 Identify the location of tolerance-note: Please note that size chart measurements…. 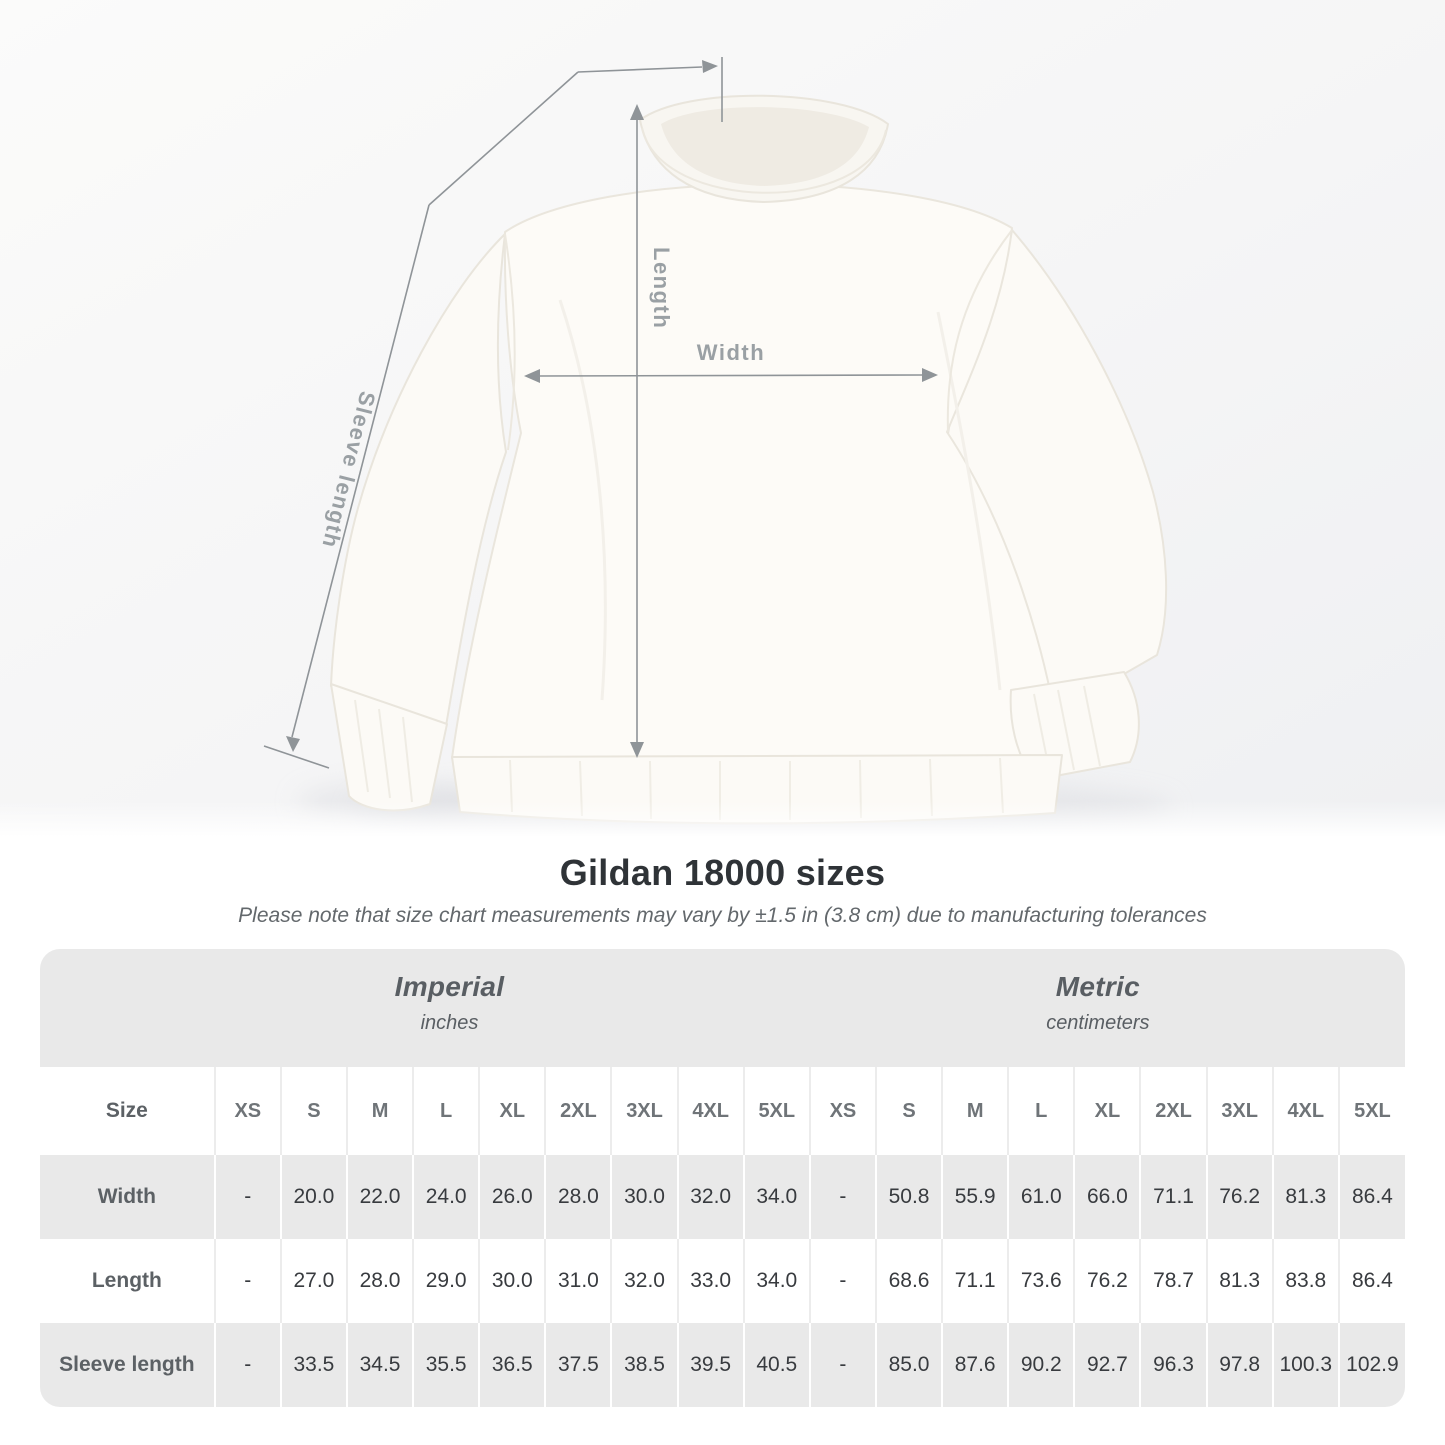
(722, 915).